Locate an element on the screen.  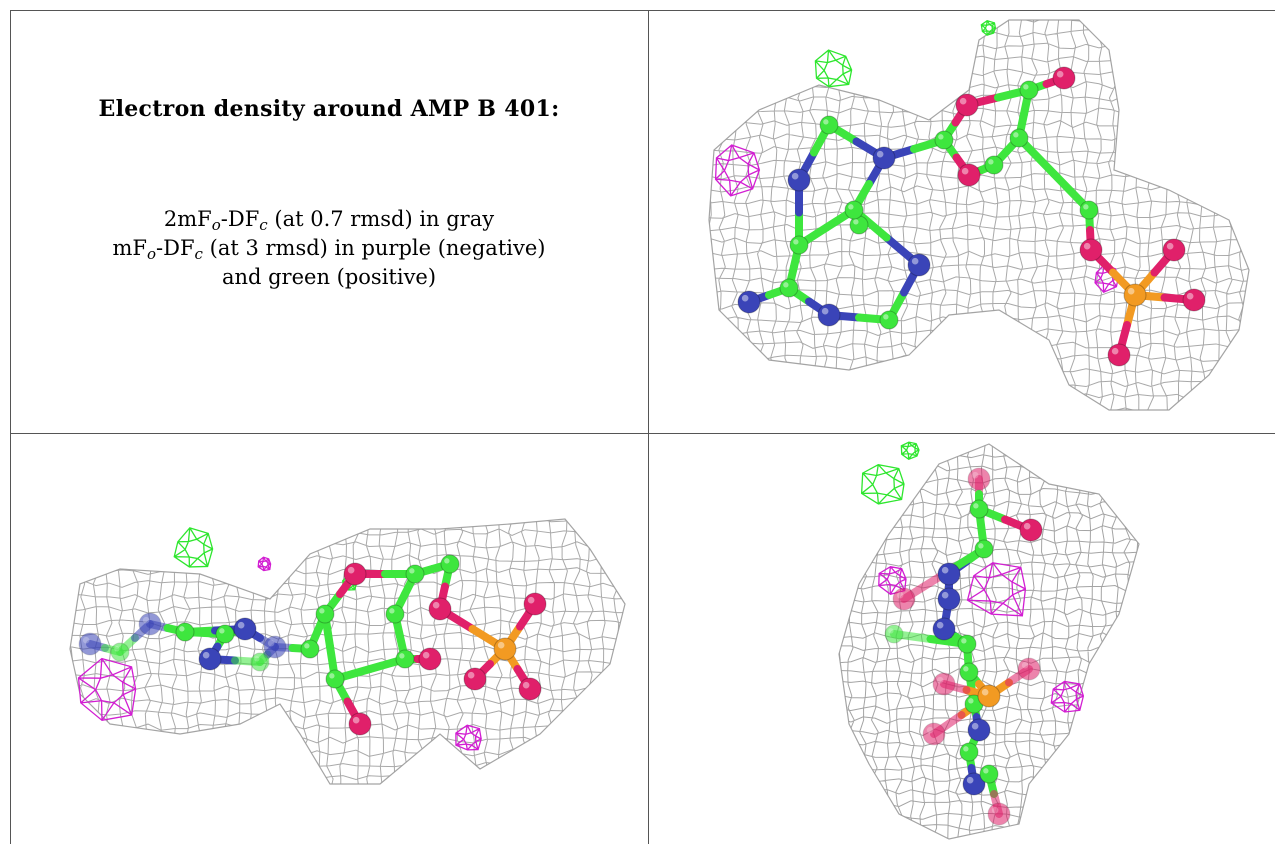
bl-density-mesh-outline is located at coordinates (347, 651).